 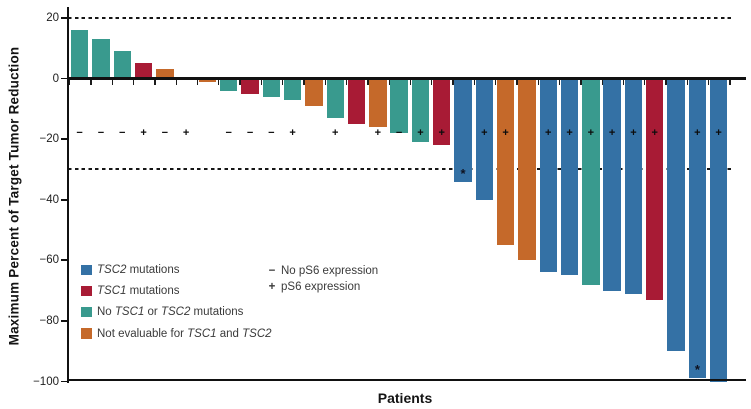 What do you see at coordinates (86, 312) in the screenshot?
I see `legend-swatch-no_mut` at bounding box center [86, 312].